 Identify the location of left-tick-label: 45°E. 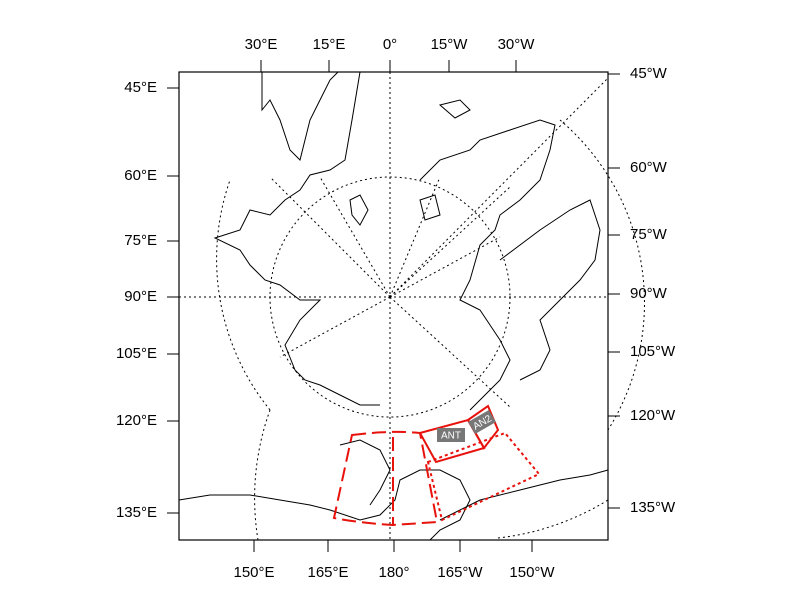
(140, 87).